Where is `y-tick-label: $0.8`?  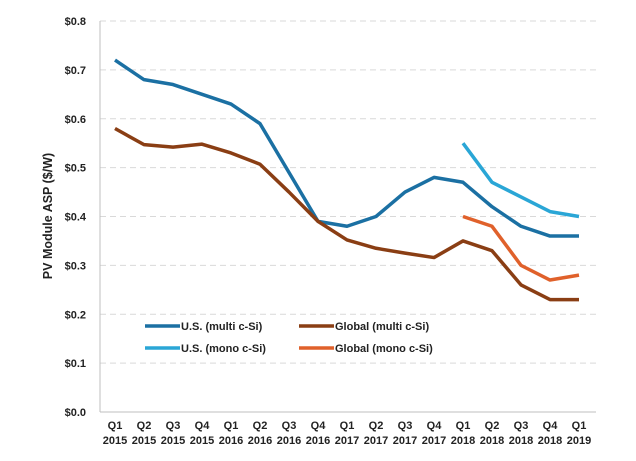
y-tick-label: $0.8 is located at coordinates (75, 22).